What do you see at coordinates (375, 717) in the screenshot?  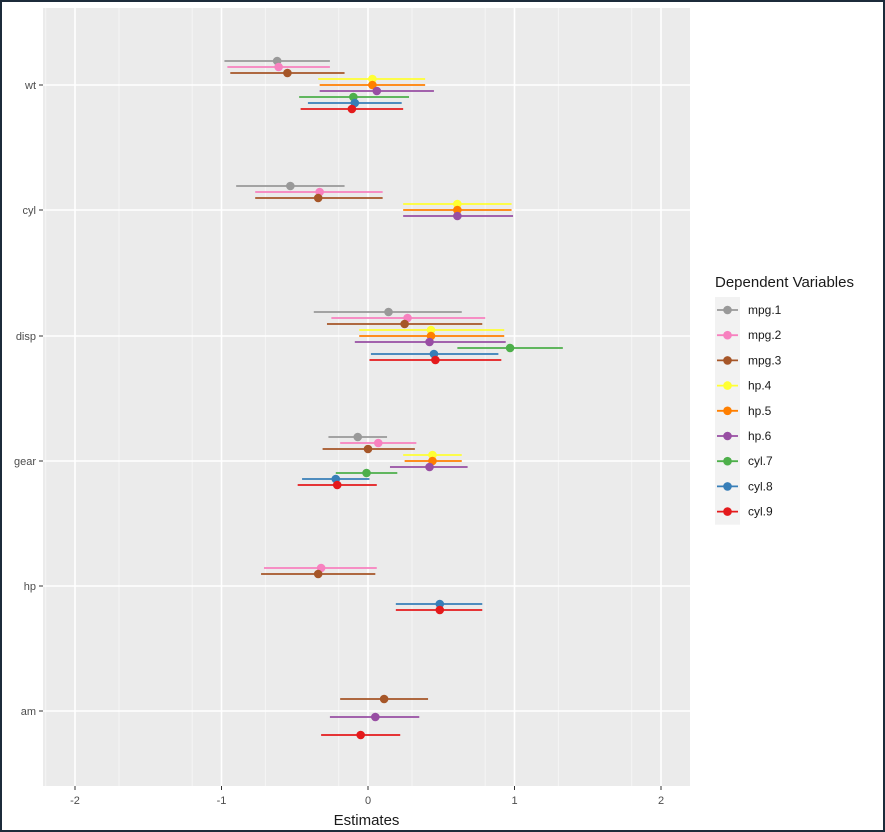 I see `point-hp.6-am` at bounding box center [375, 717].